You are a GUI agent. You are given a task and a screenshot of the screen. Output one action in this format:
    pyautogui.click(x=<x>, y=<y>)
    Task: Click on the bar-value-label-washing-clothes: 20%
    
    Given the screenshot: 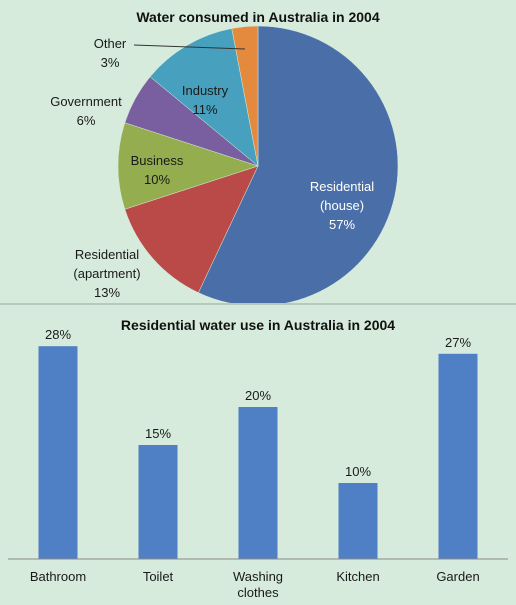 What is the action you would take?
    pyautogui.click(x=258, y=395)
    